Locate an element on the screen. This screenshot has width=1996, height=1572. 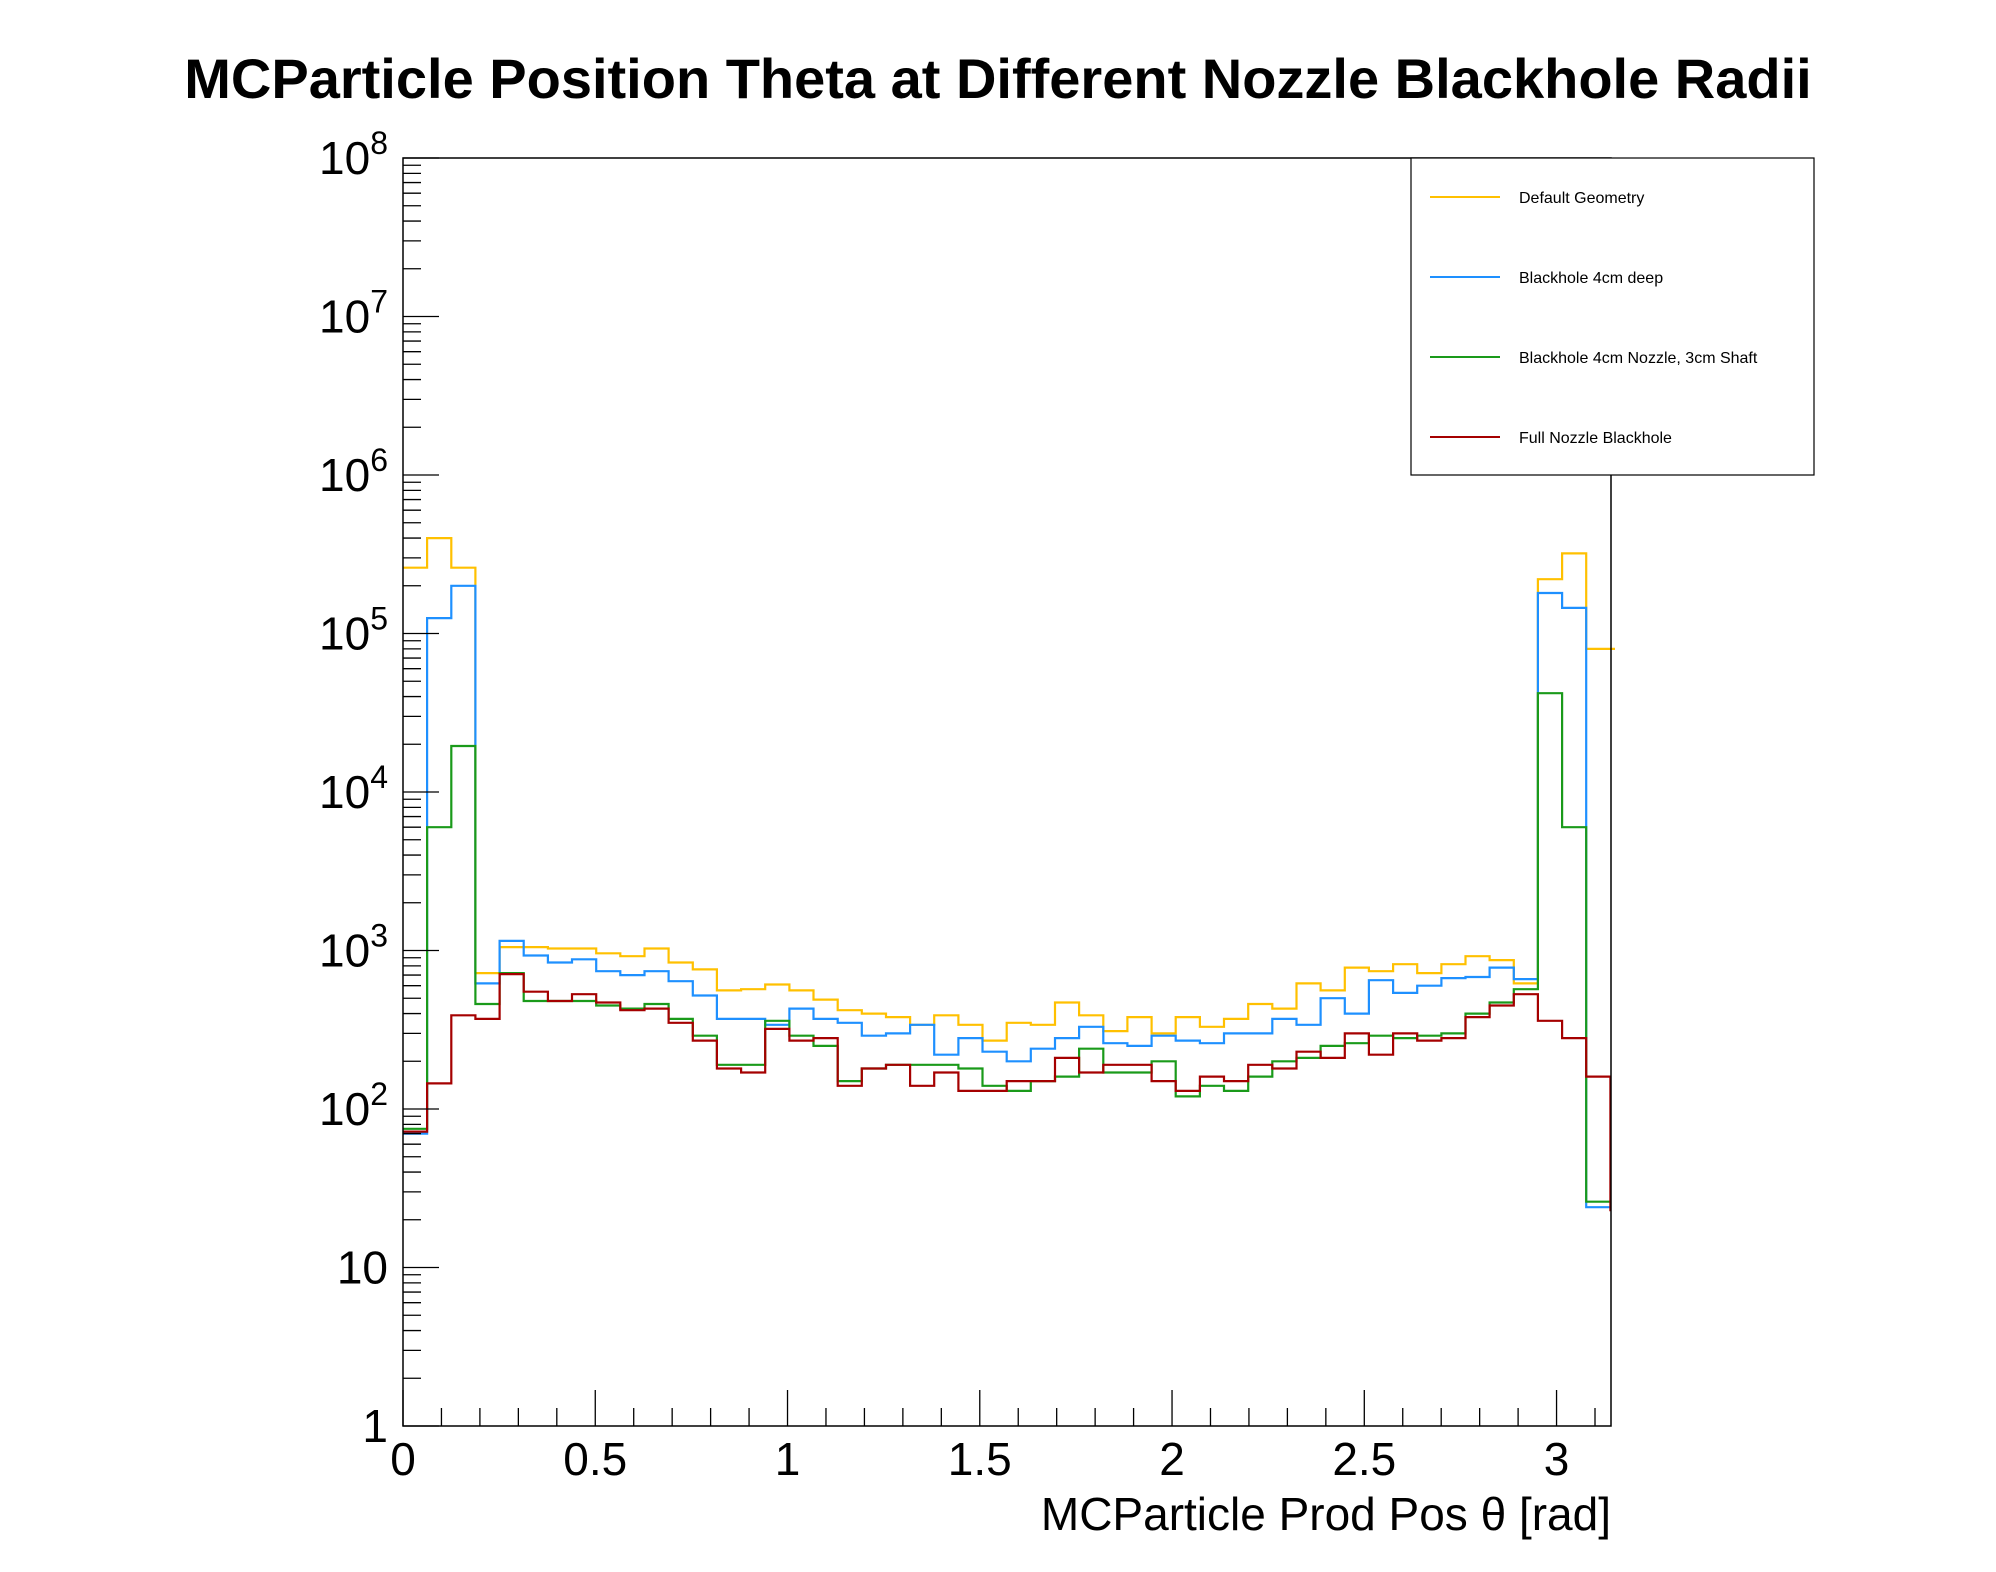
y-tick-label: 10⁶ is located at coordinates (353, 471).